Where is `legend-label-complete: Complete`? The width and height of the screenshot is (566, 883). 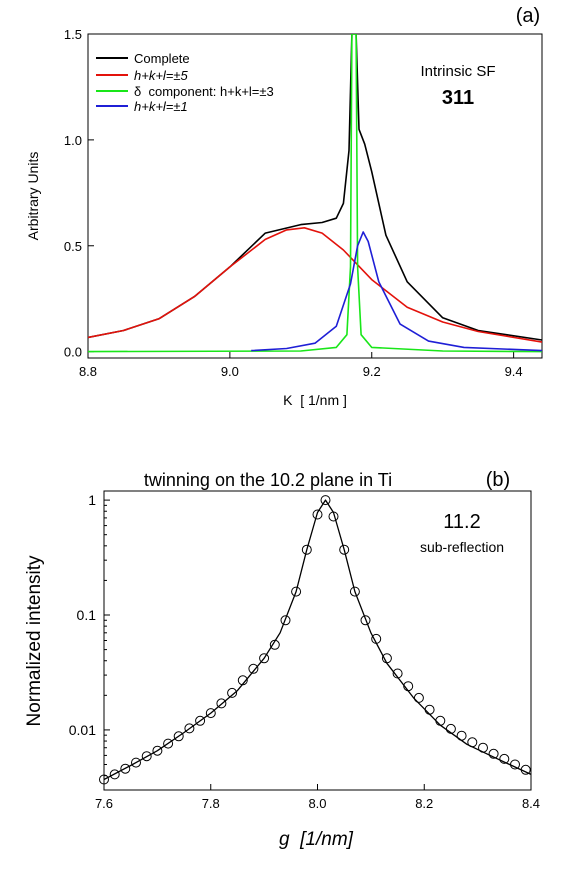 legend-label-complete: Complete is located at coordinates (162, 58).